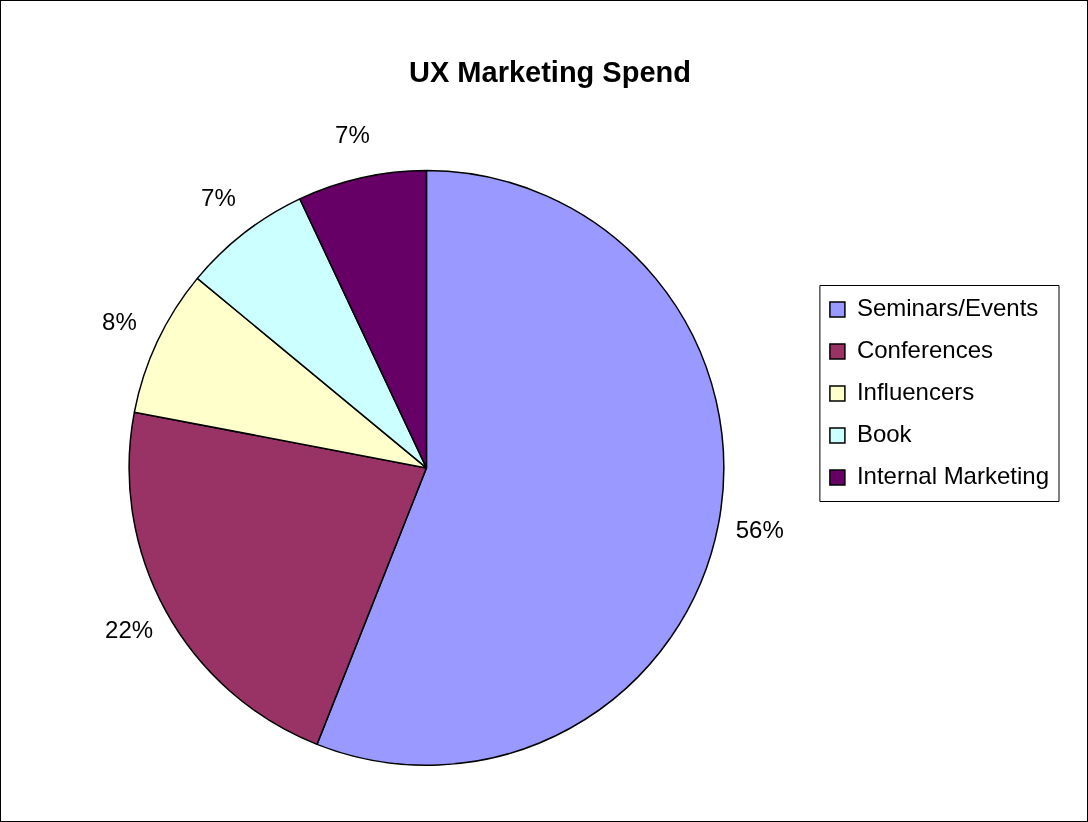 The image size is (1088, 822). What do you see at coordinates (952, 476) in the screenshot?
I see `legend-label: Internal Marketing` at bounding box center [952, 476].